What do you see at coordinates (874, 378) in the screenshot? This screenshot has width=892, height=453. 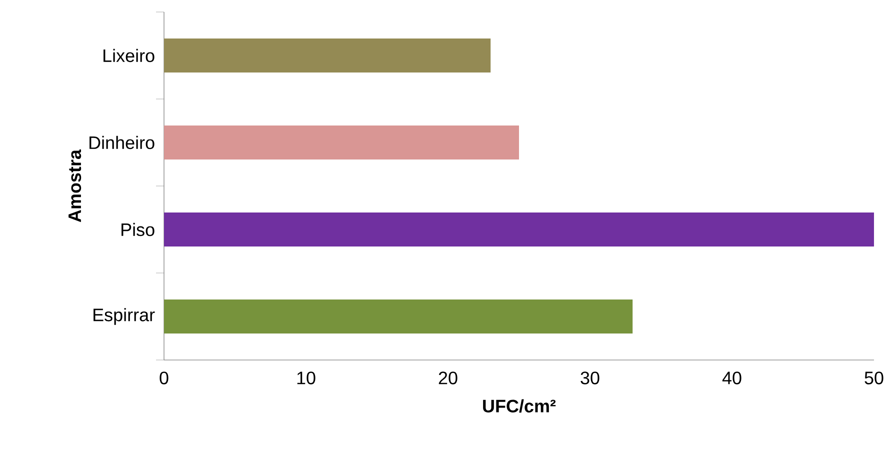 I see `x-tick-label: 50` at bounding box center [874, 378].